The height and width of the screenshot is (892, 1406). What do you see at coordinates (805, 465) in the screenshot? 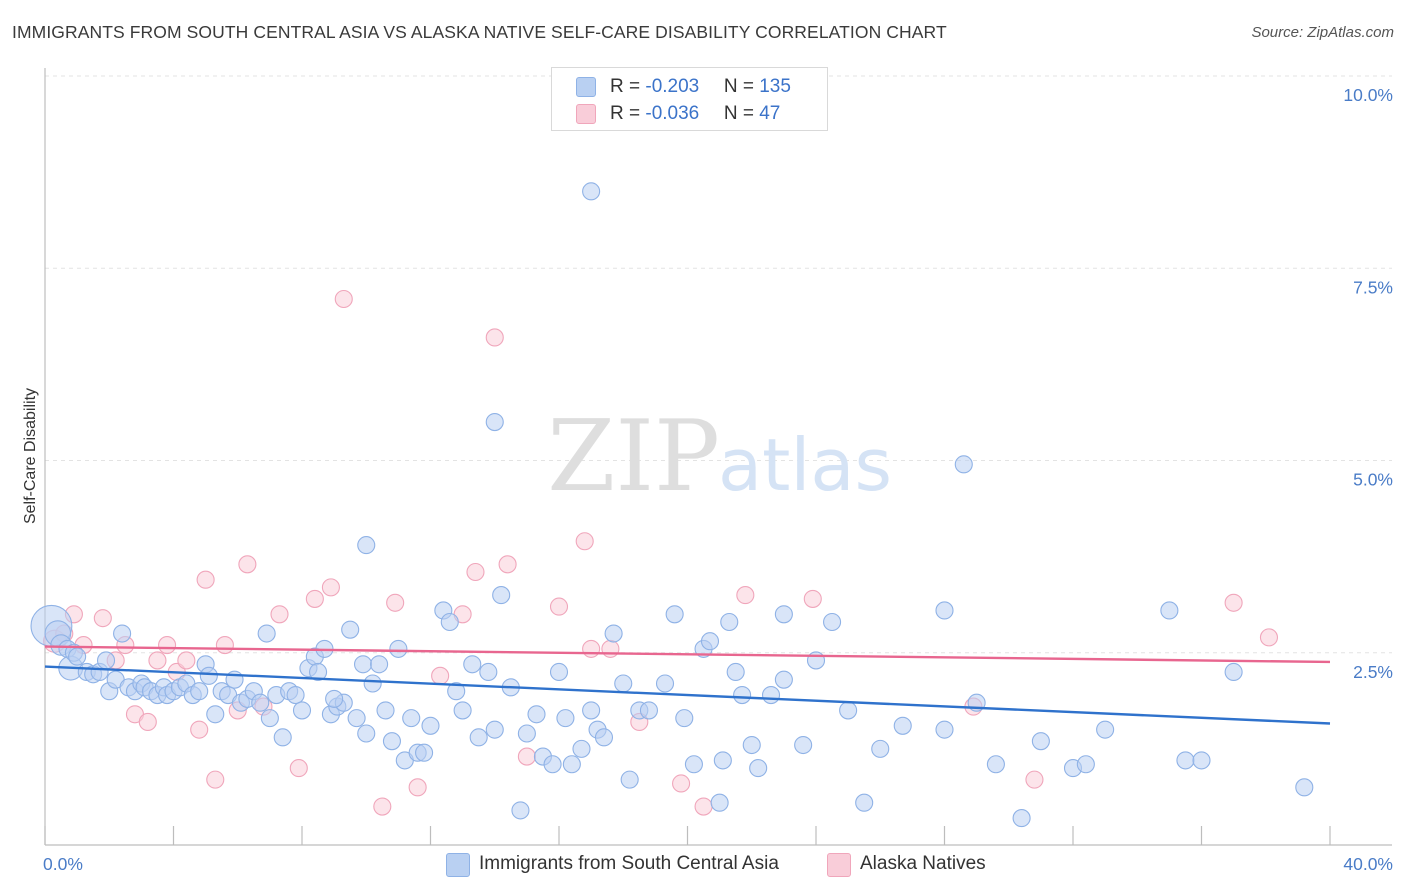
I see `watermark-atlas: atlas` at bounding box center [805, 465].